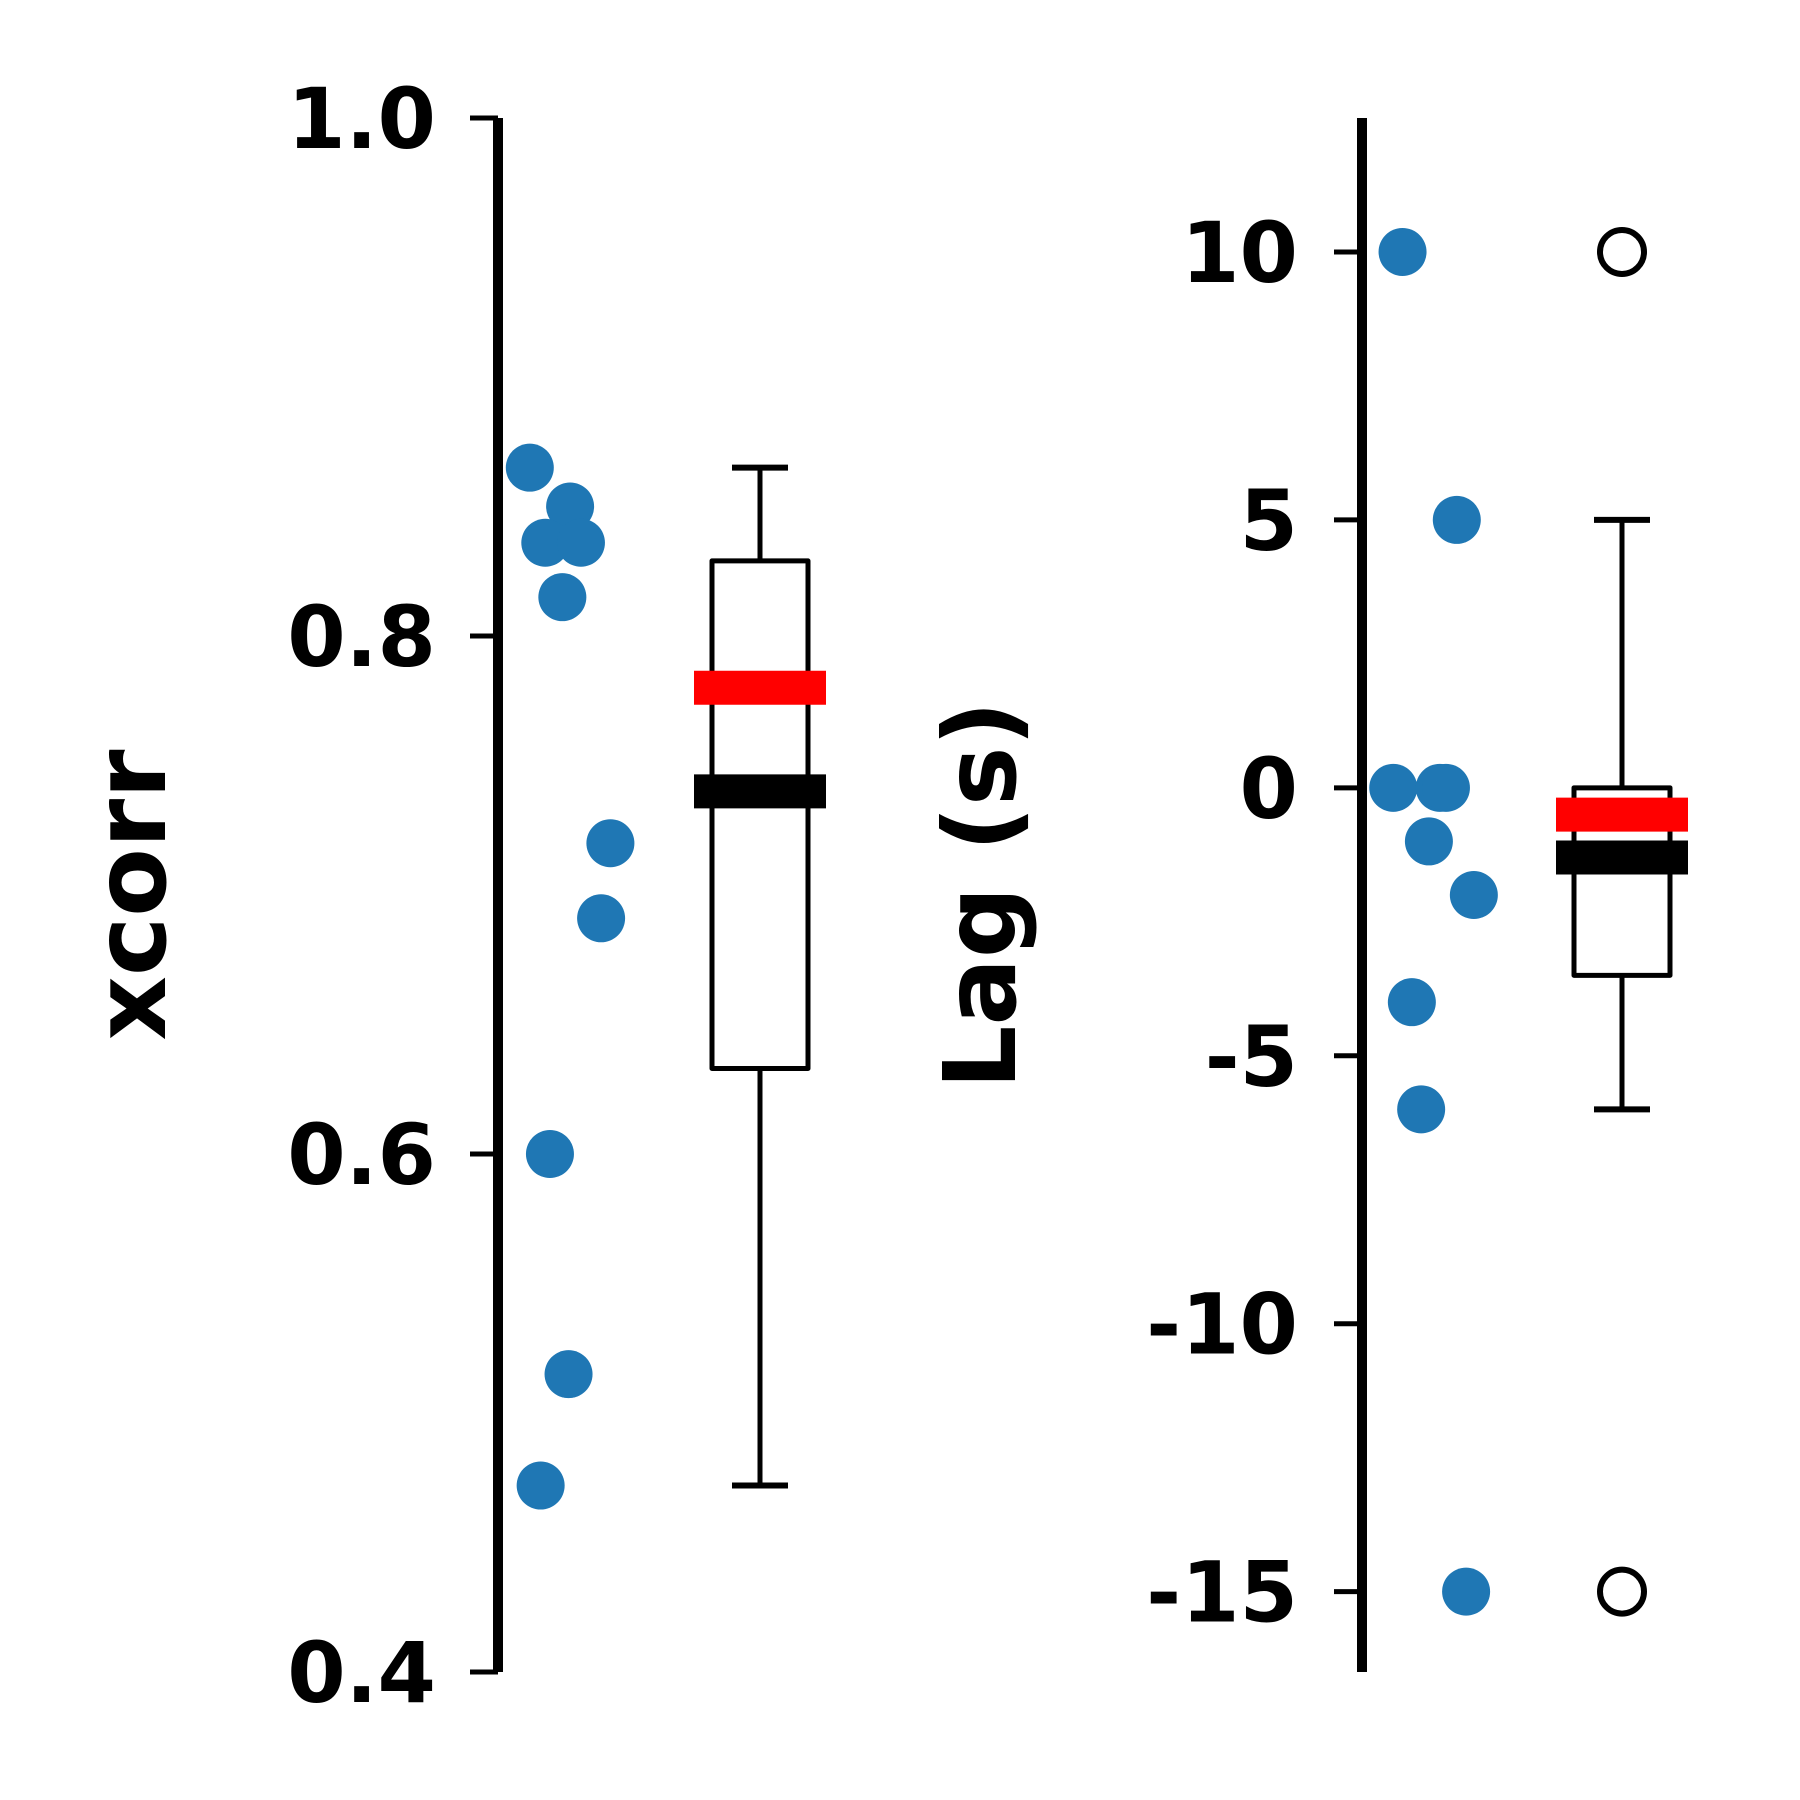 Image resolution: width=1800 pixels, height=1800 pixels. What do you see at coordinates (1269, 789) in the screenshot?
I see `y-tick-label: 0` at bounding box center [1269, 789].